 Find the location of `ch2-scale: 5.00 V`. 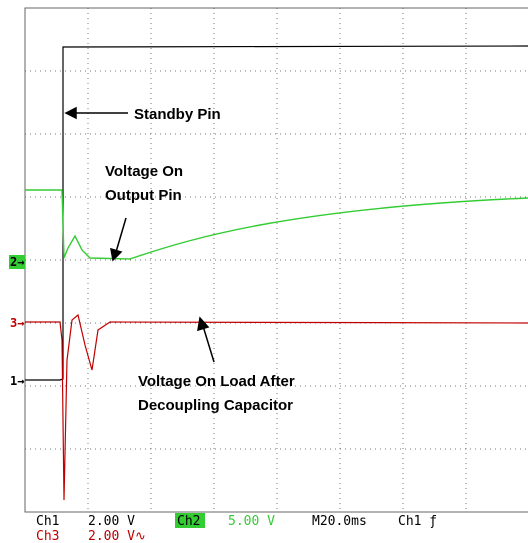

ch2-scale: 5.00 V is located at coordinates (251, 521).